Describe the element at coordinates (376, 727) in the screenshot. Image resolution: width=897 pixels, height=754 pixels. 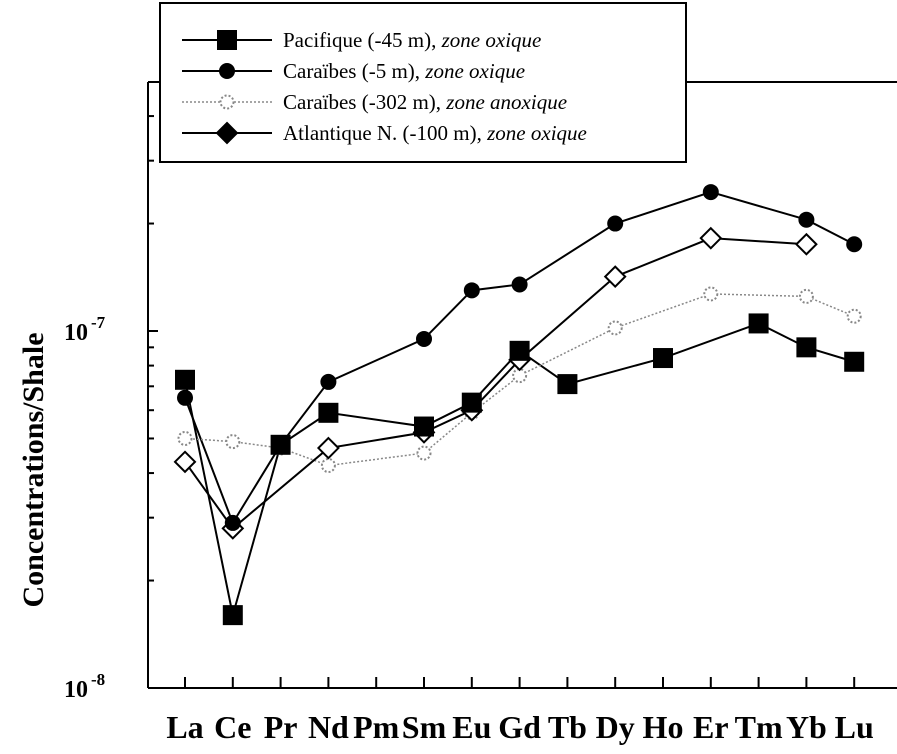
I see `x-tick-label: Pm` at that location.